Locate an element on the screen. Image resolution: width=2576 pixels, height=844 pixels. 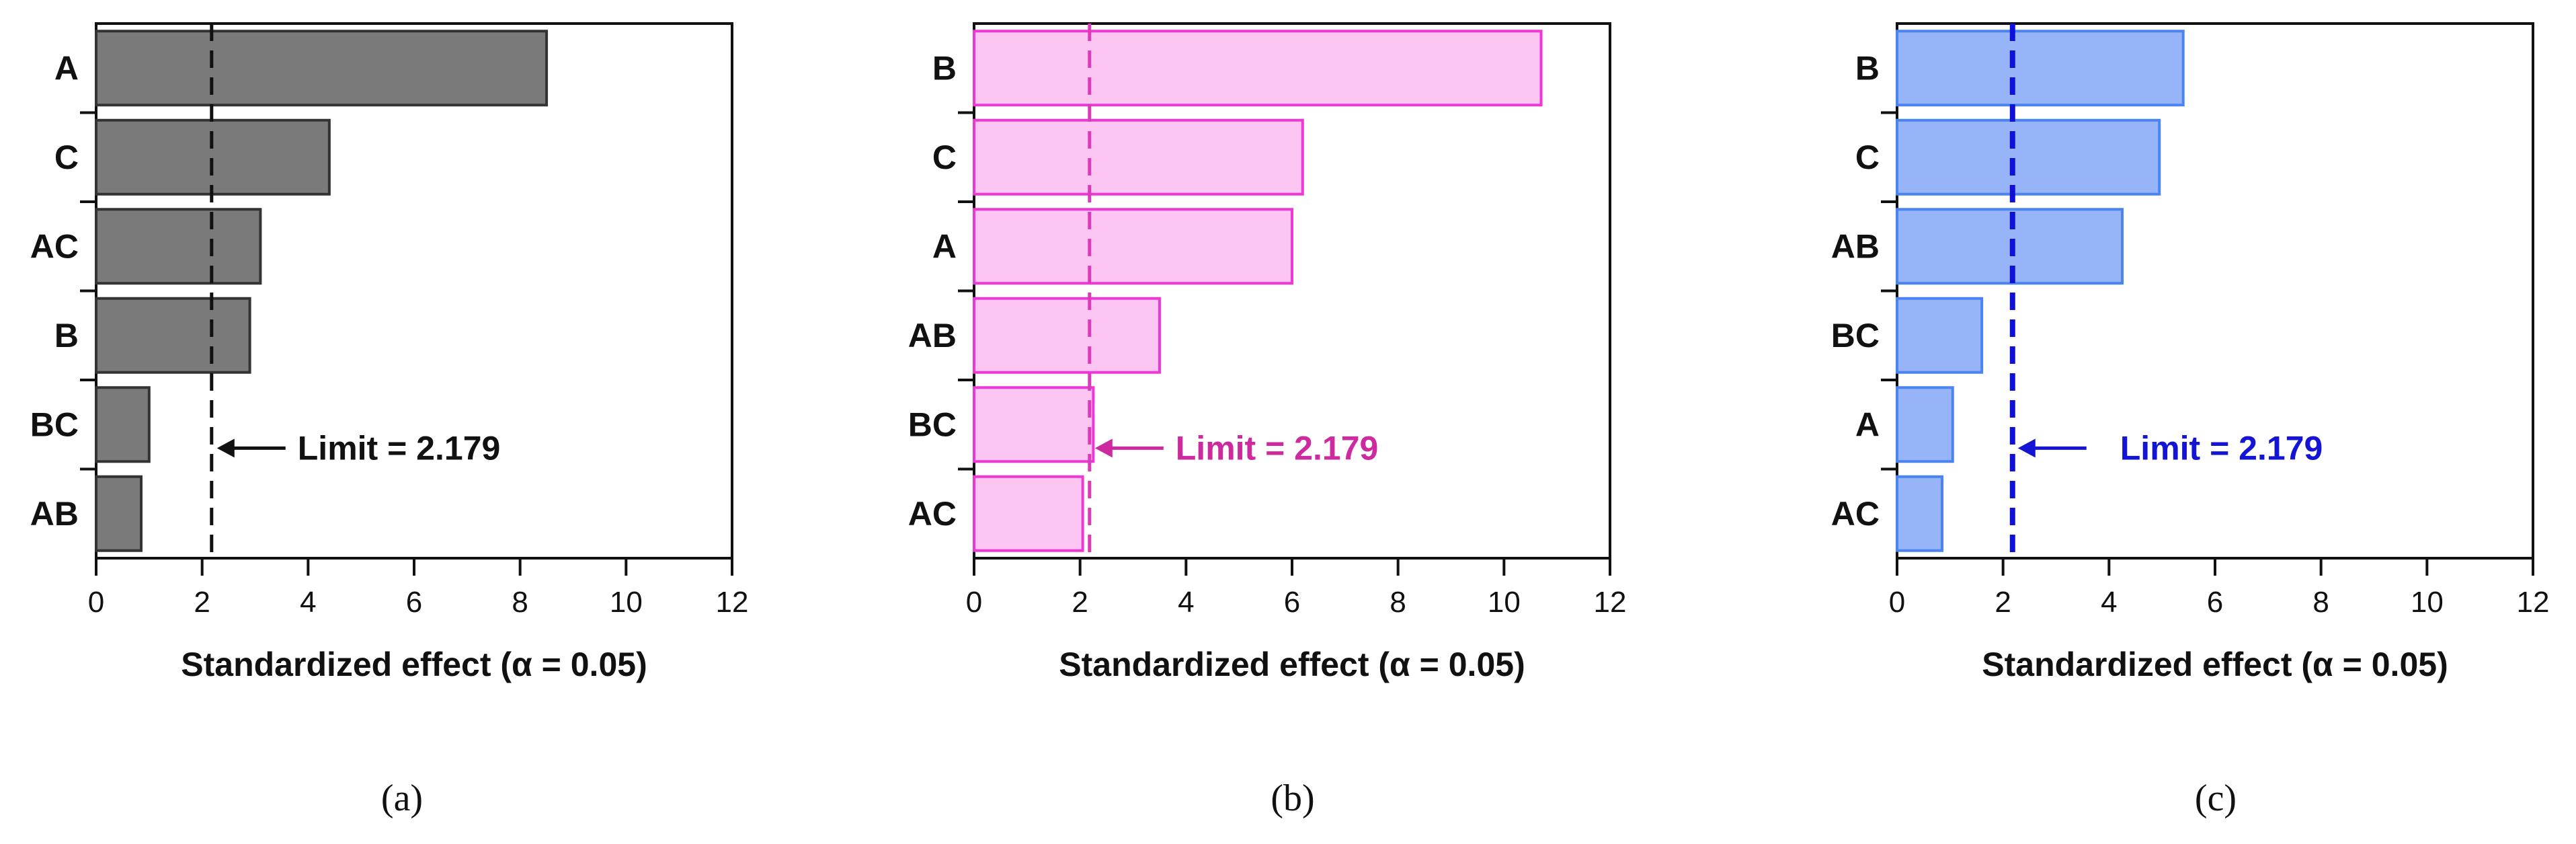
panel-caption: (b) is located at coordinates (1292, 798).